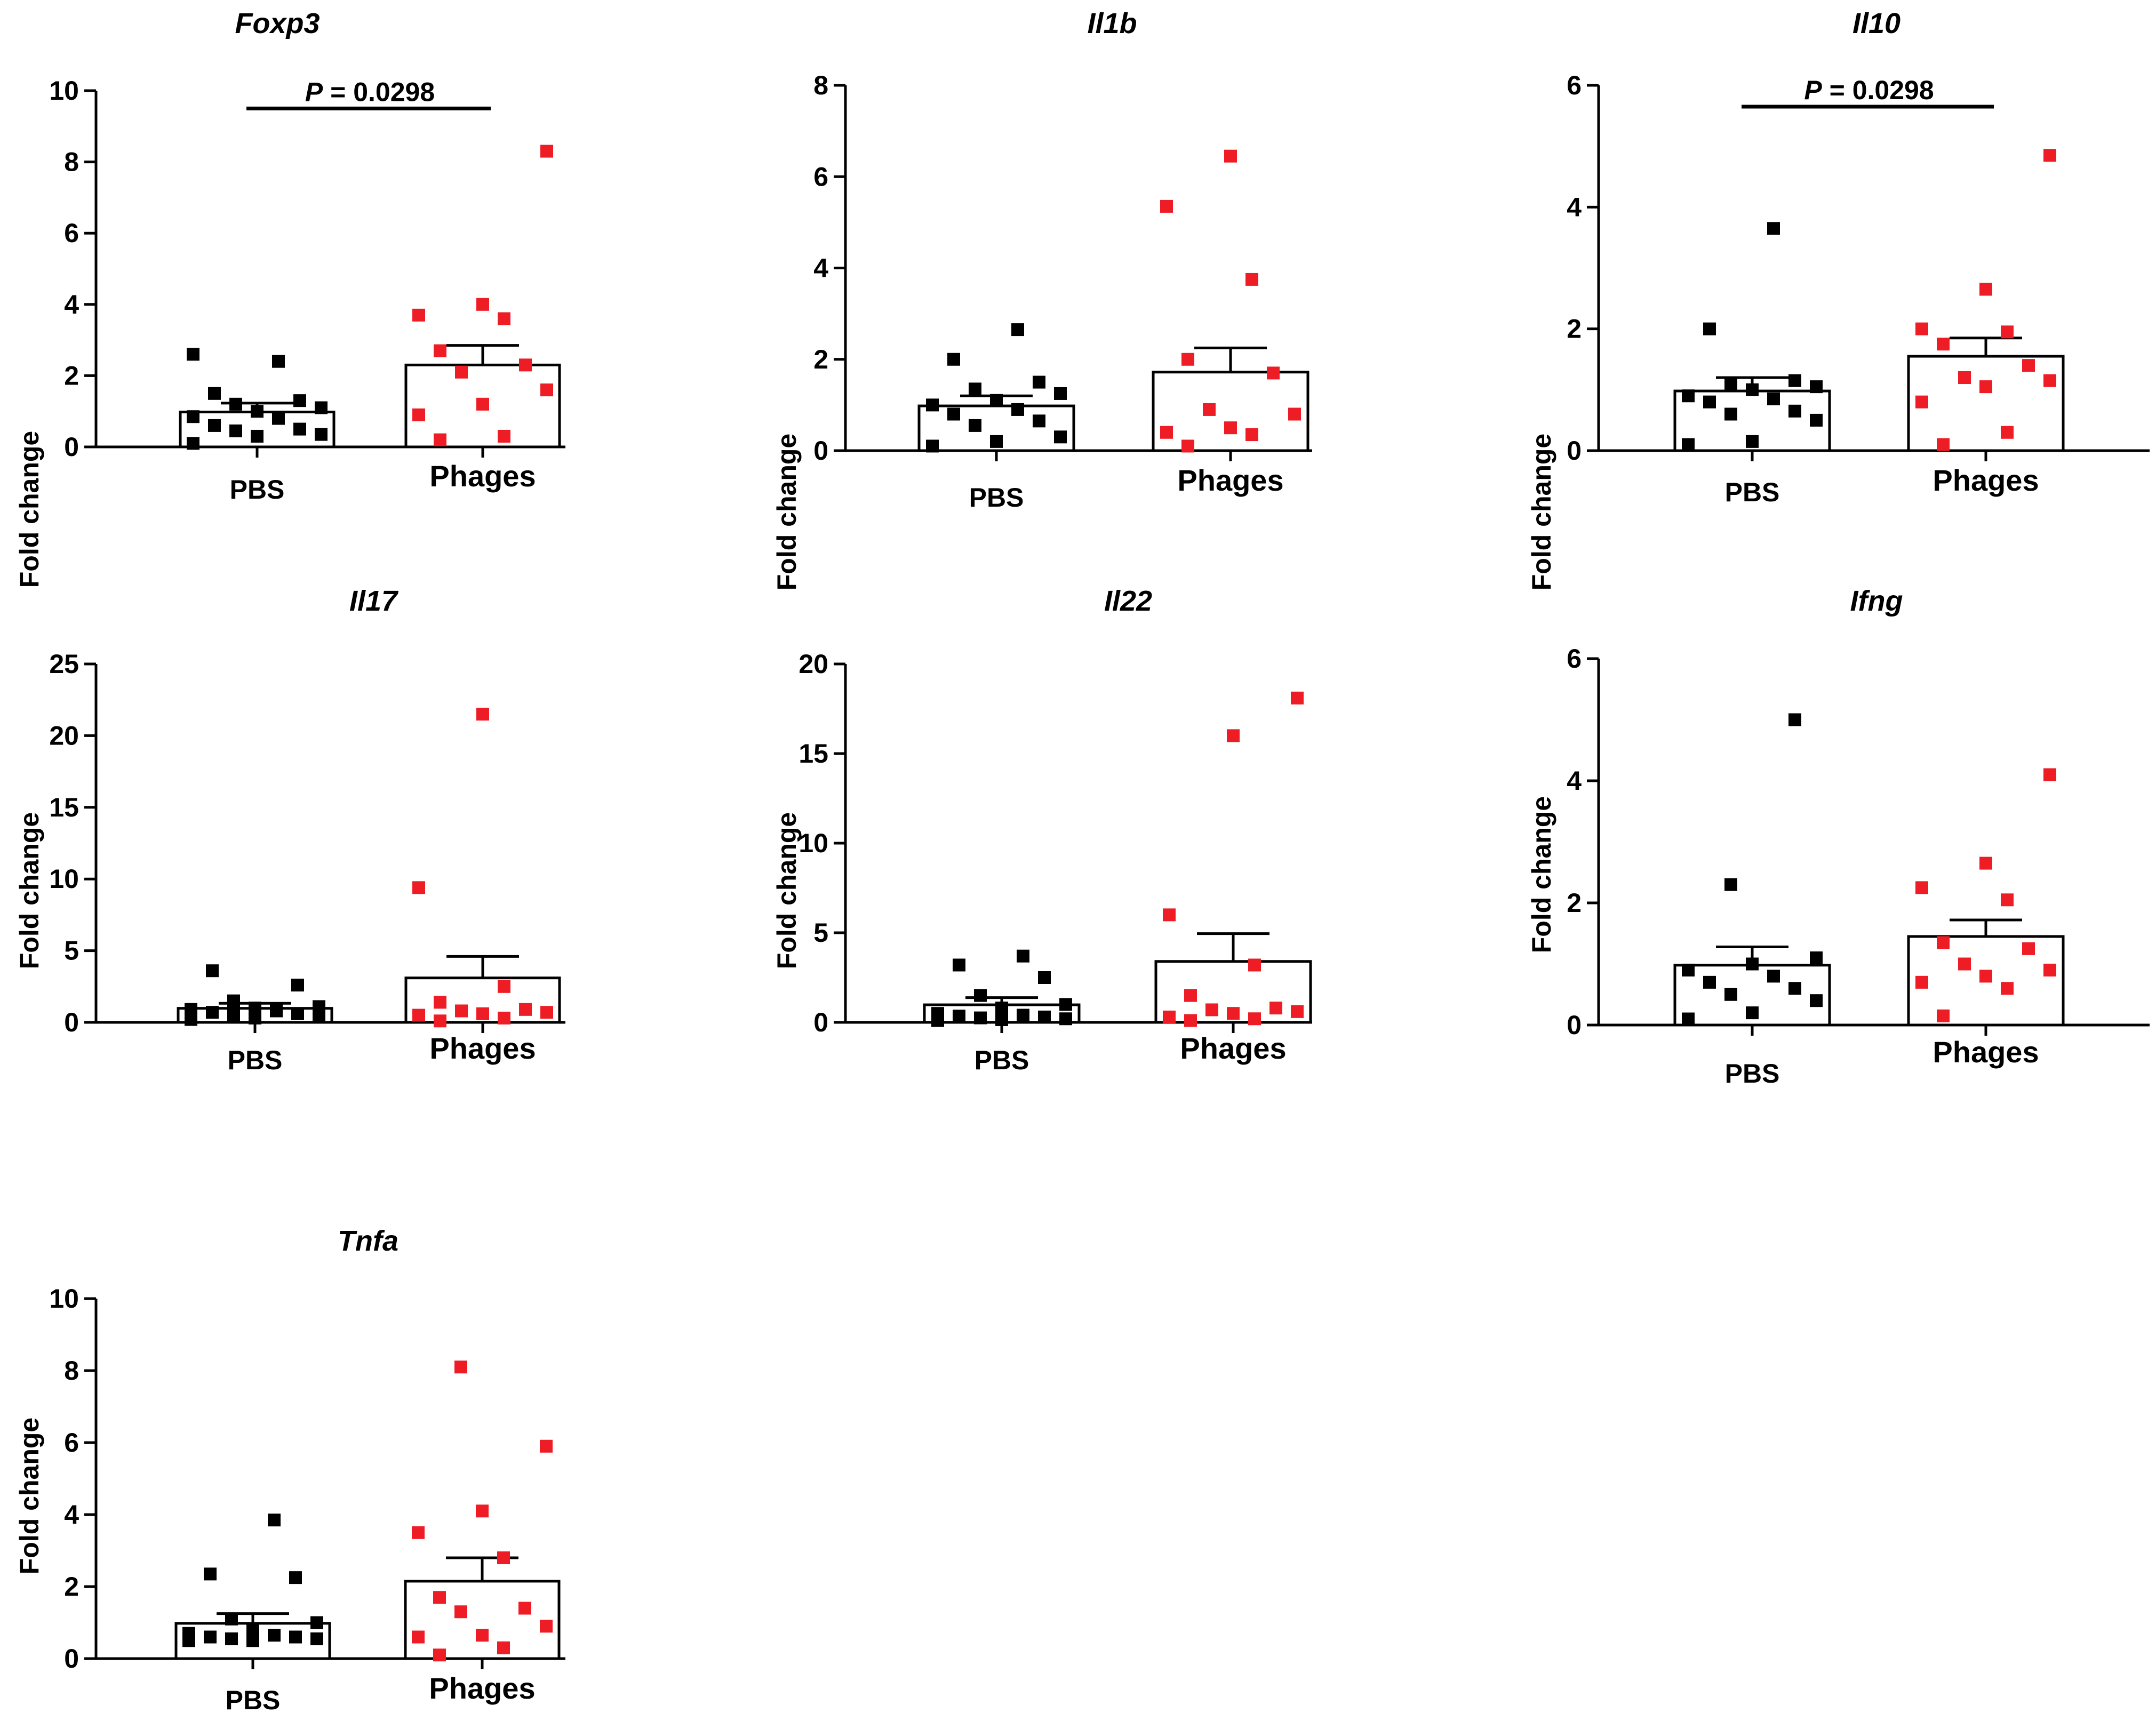  I want to click on y-tick-label: 5, so click(72, 951).